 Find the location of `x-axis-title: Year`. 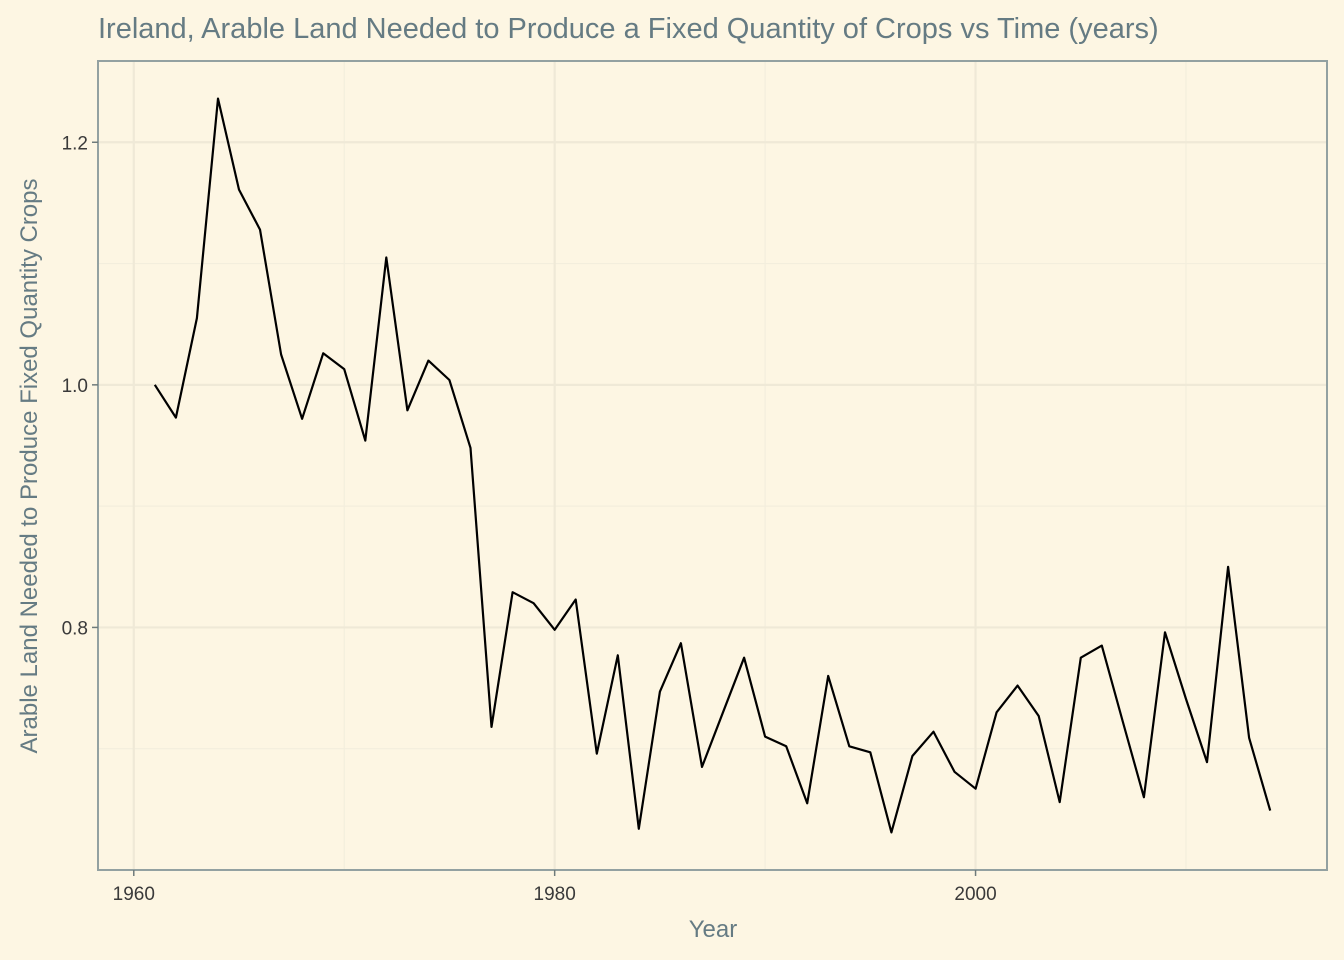

x-axis-title: Year is located at coordinates (713, 929).